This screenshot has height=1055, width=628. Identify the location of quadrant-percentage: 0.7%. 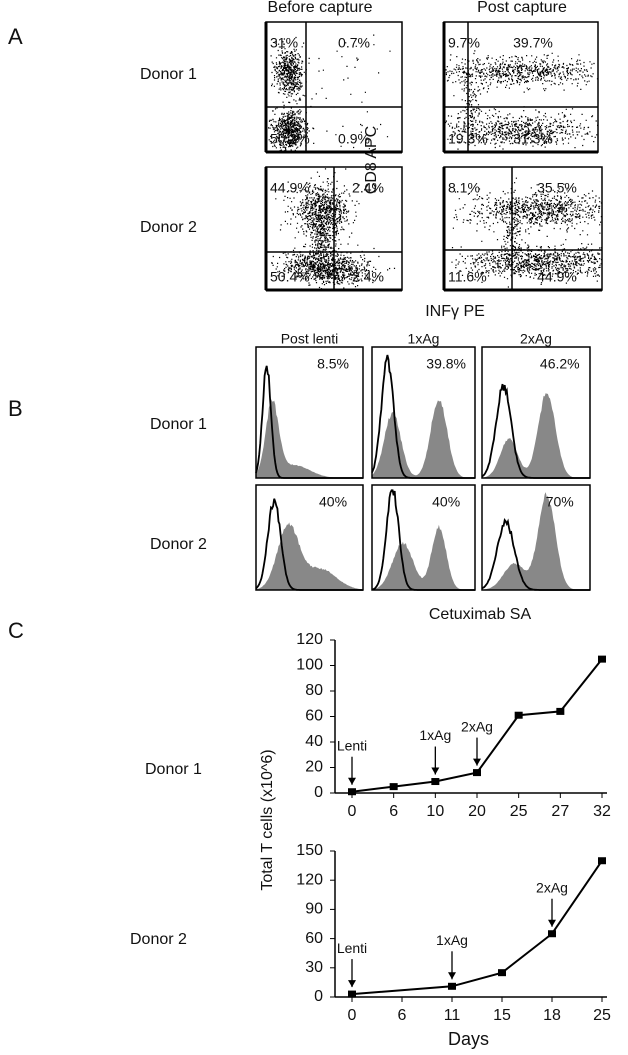
(354, 43).